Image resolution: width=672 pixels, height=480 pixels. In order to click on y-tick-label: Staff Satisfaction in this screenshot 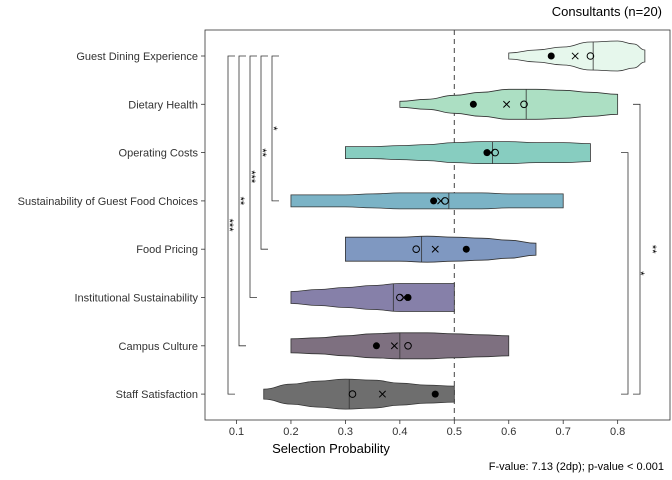, I will do `click(157, 395)`.